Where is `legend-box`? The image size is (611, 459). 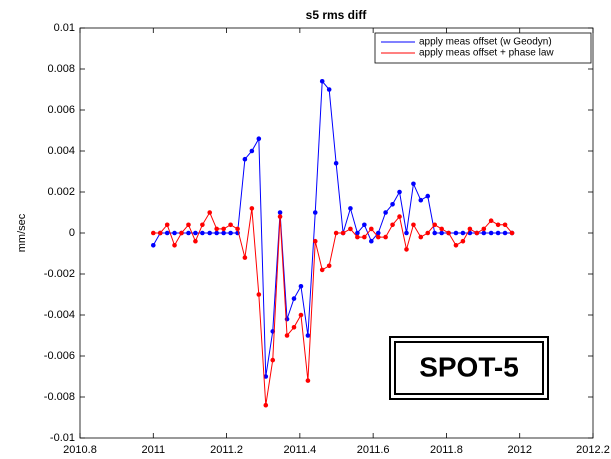 legend-box is located at coordinates (483, 48).